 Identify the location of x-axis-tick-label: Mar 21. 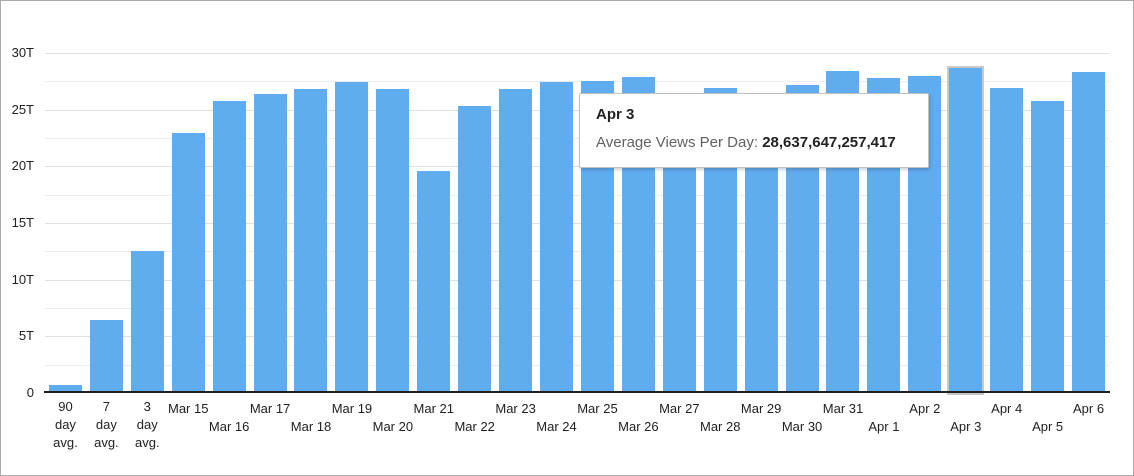
(433, 408).